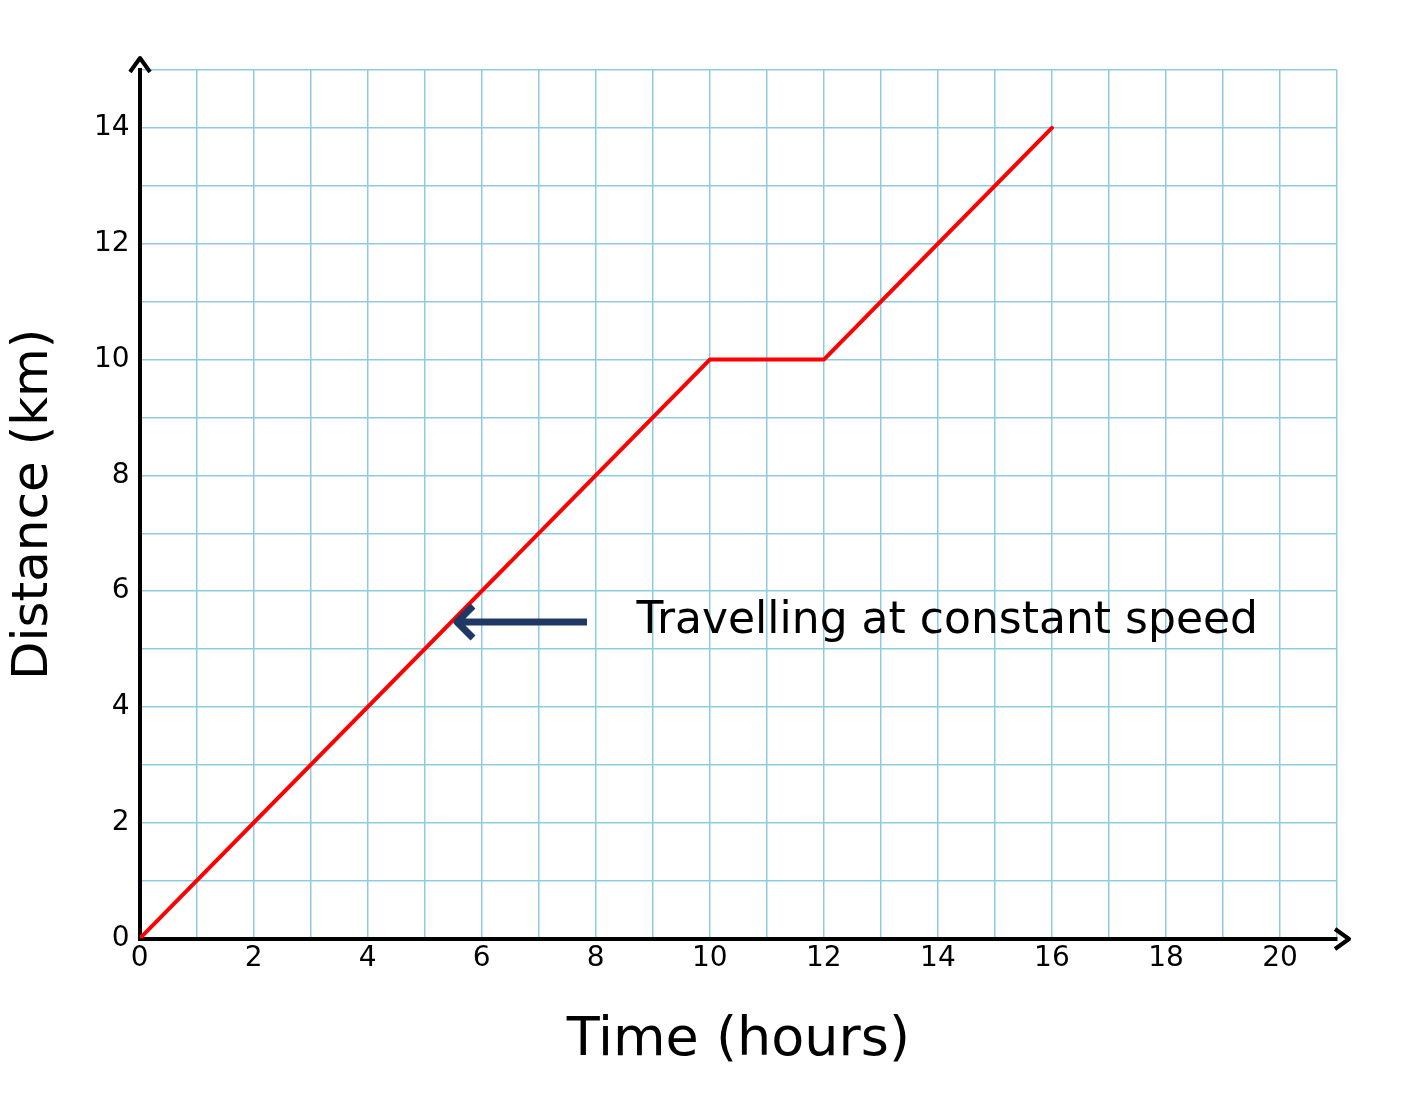 The height and width of the screenshot is (1107, 1427). I want to click on y-tick-label: 8, so click(120, 473).